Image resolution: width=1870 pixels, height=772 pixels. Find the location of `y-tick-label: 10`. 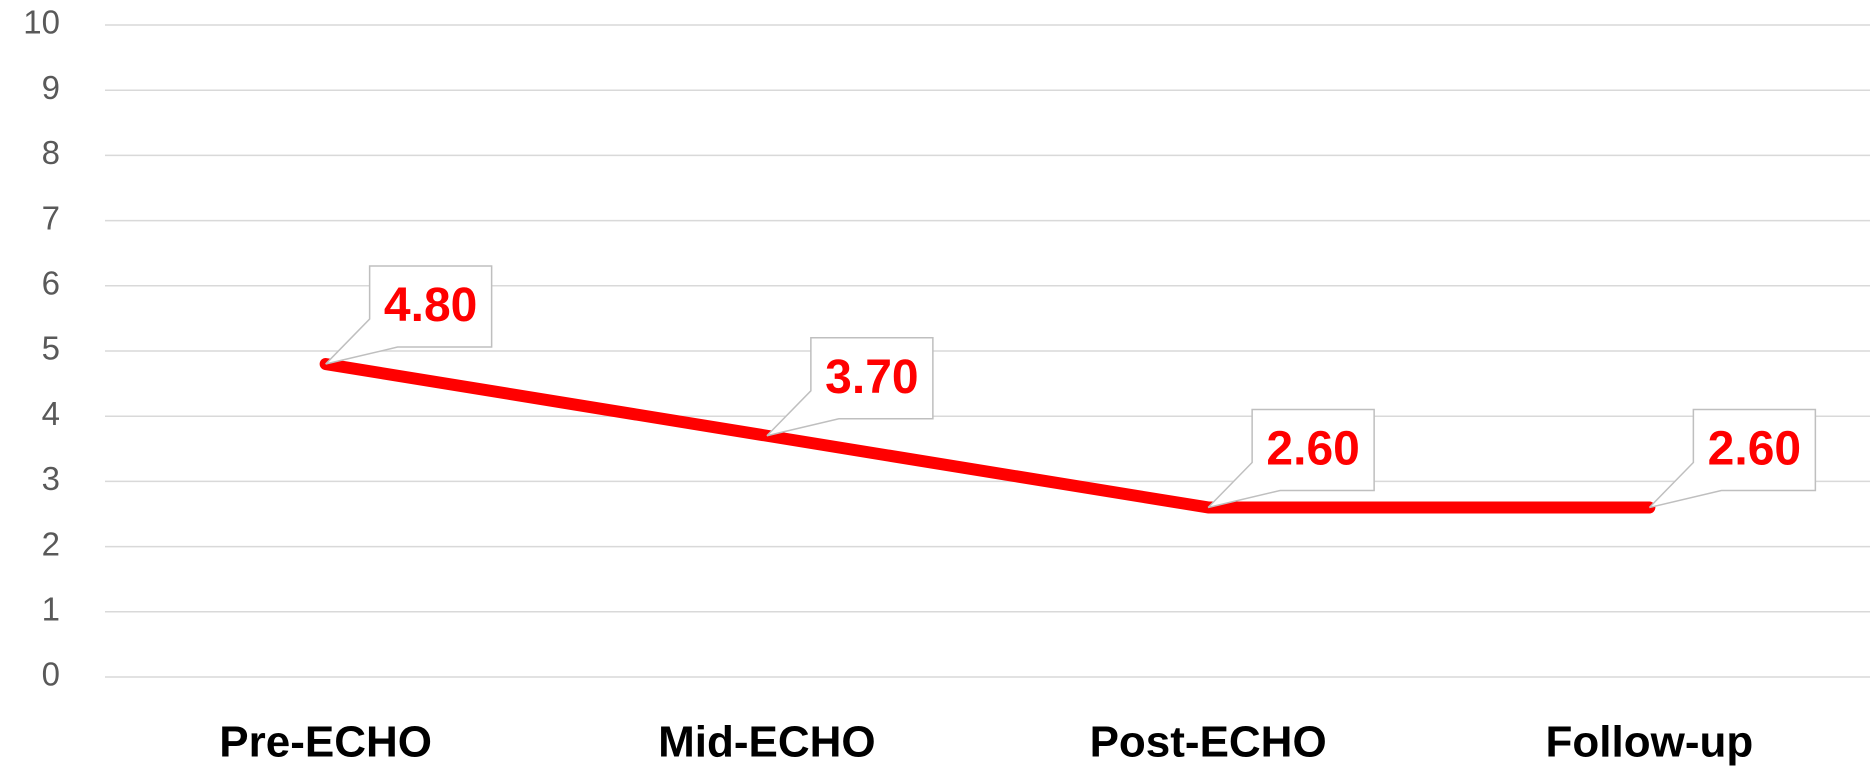

y-tick-label: 10 is located at coordinates (41, 22).